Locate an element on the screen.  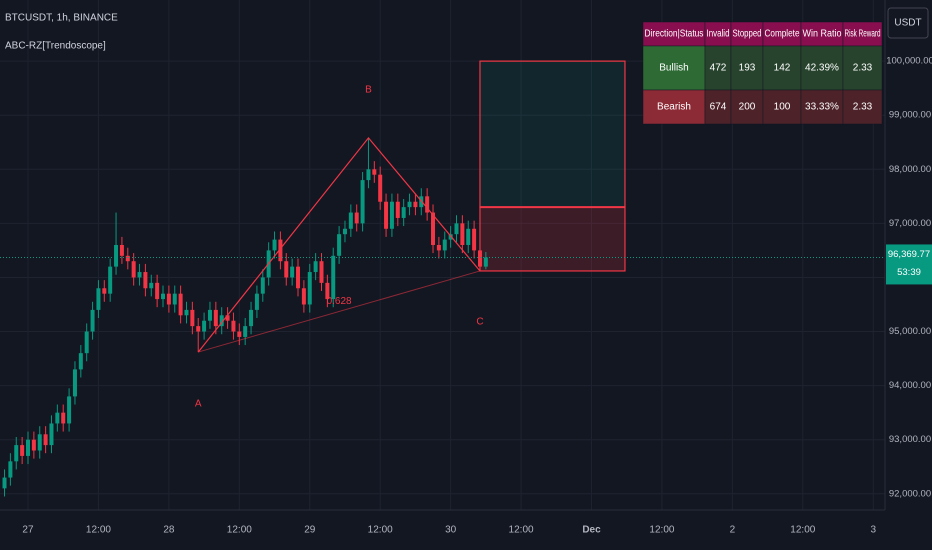
countdown-label: 53:39 is located at coordinates (909, 272).